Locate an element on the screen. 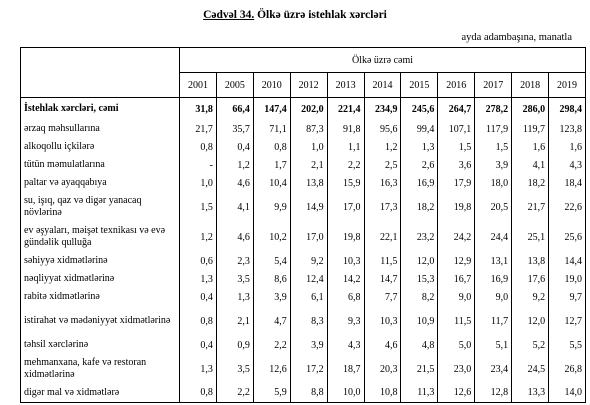  value-cell: 1,5 is located at coordinates (456, 147).